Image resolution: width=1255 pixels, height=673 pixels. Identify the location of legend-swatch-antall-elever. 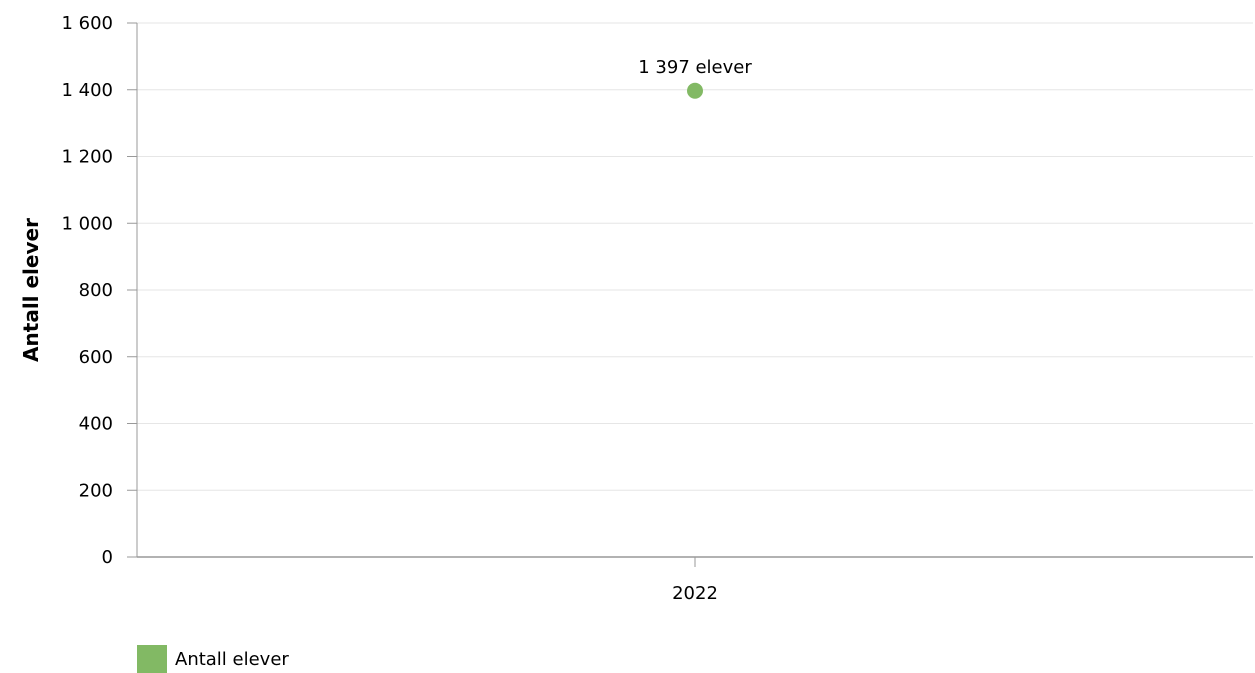
(152, 659).